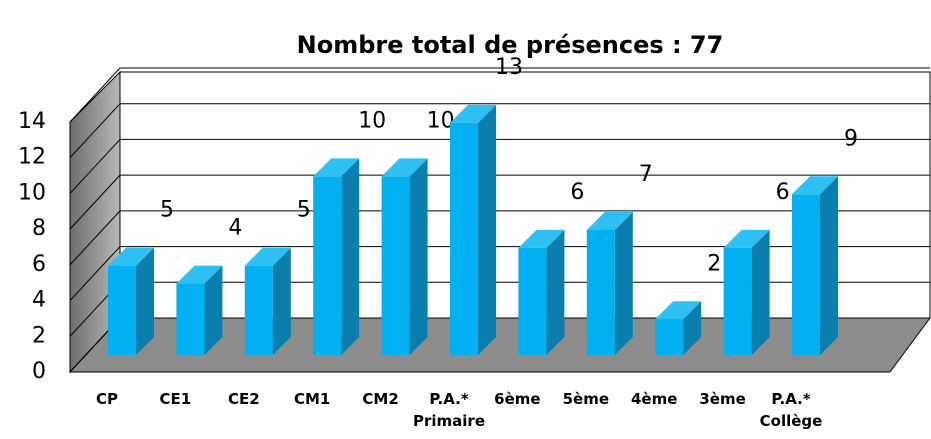  Describe the element at coordinates (380, 399) in the screenshot. I see `x-tick-label: CM2` at that location.